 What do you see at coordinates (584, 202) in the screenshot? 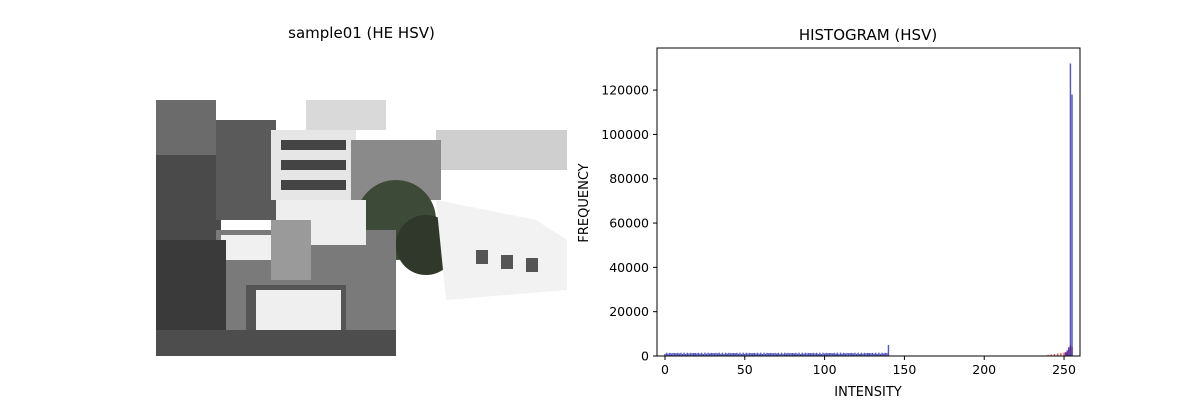
I see `y-axis-label: FREQUENCY` at bounding box center [584, 202].